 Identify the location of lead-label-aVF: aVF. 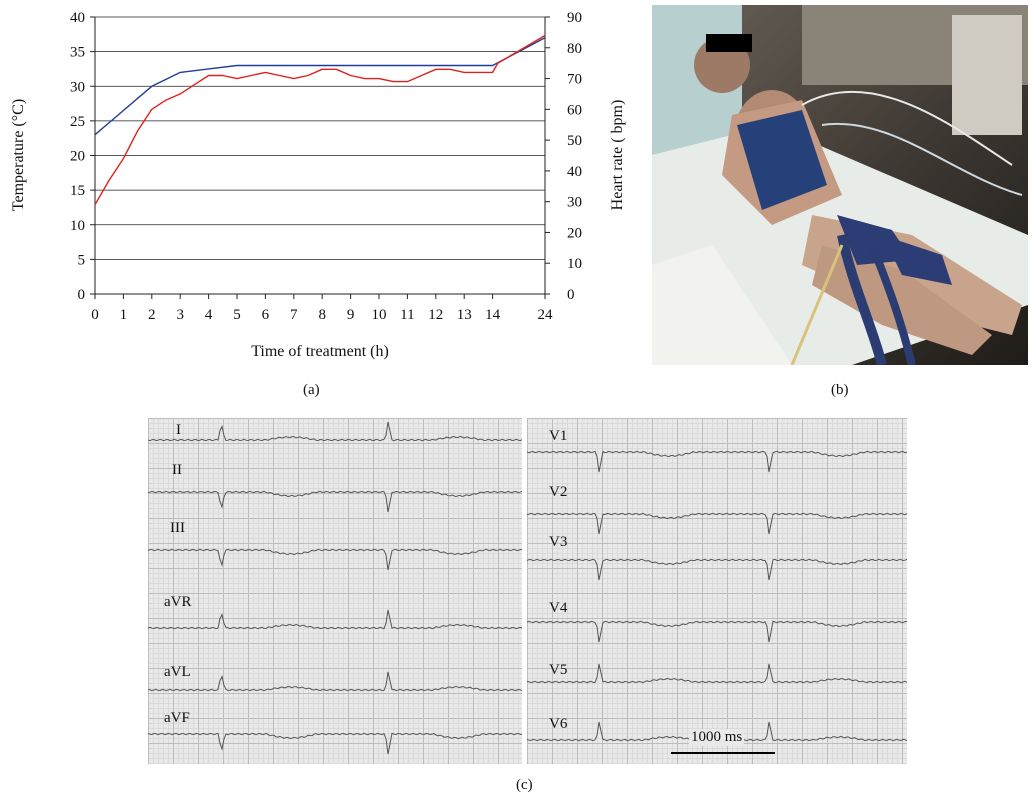
(177, 718).